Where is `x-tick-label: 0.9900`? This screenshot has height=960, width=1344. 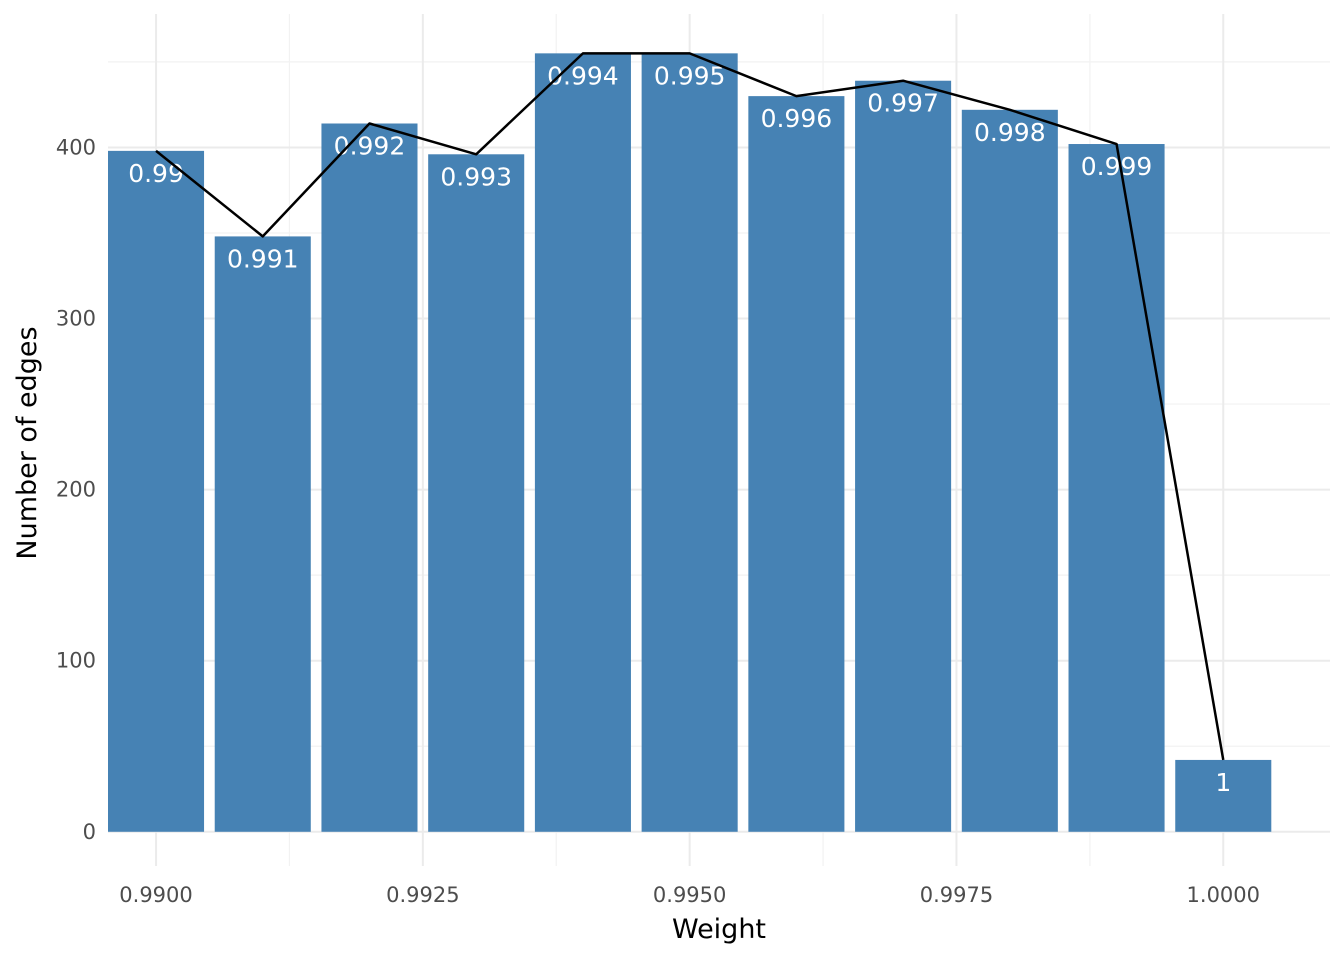 x-tick-label: 0.9900 is located at coordinates (155, 895).